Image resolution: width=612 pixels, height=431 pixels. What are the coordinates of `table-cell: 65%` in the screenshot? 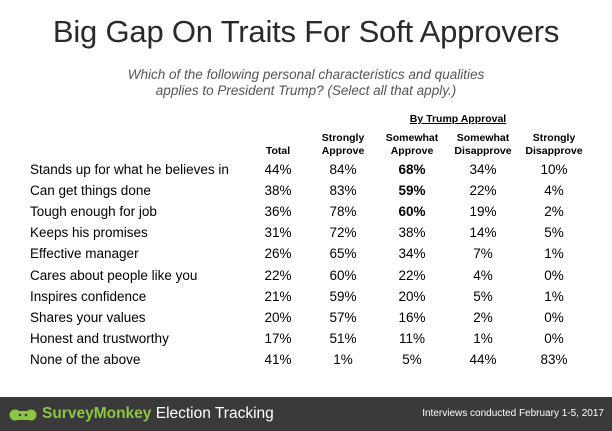 It's located at (343, 254).